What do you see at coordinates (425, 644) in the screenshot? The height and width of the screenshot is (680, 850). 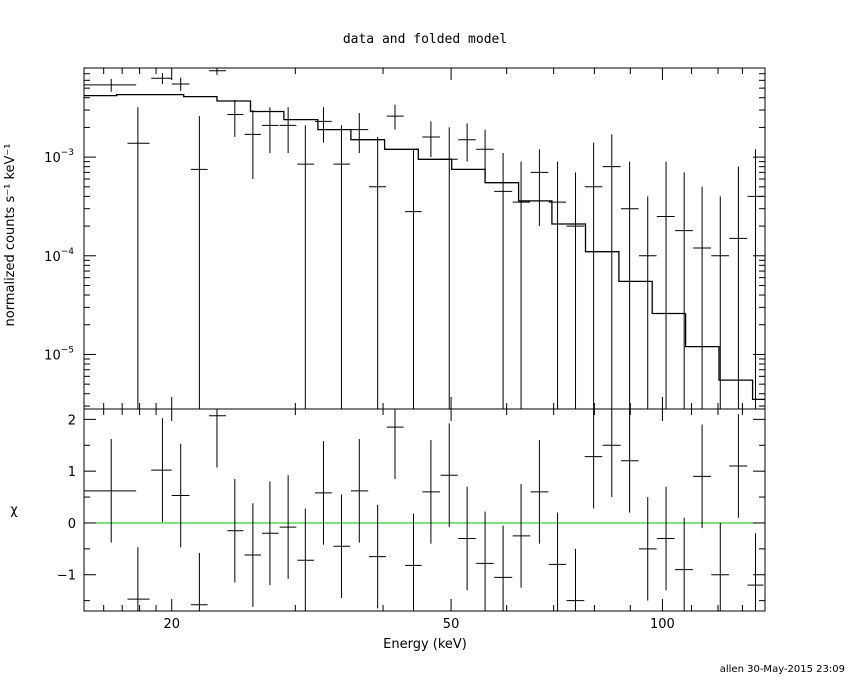 I see `x-axis-label: Energy (keV)` at bounding box center [425, 644].